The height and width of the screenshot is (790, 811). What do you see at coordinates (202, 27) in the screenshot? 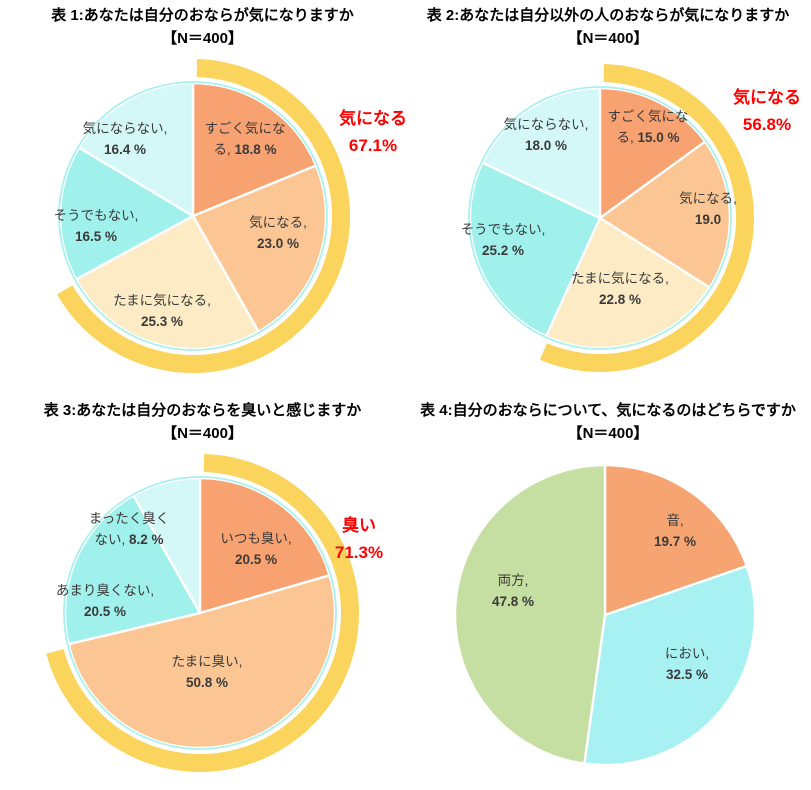
I see `chart-1-title: 表 1:あなたは自分のおならが気になりますか 【N＝400】` at bounding box center [202, 27].